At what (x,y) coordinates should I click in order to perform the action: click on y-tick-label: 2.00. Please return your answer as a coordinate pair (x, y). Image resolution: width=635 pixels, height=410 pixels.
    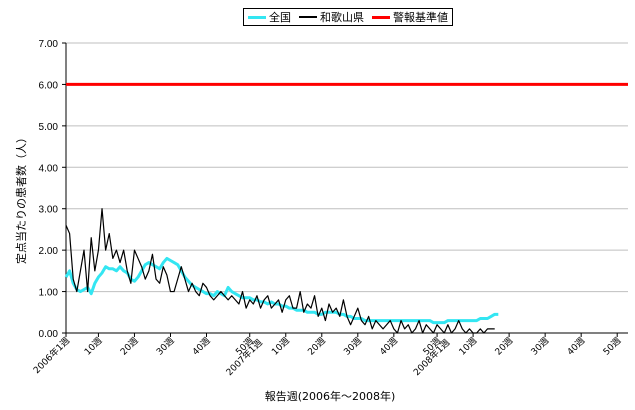
    Looking at the image, I should click on (49, 251).